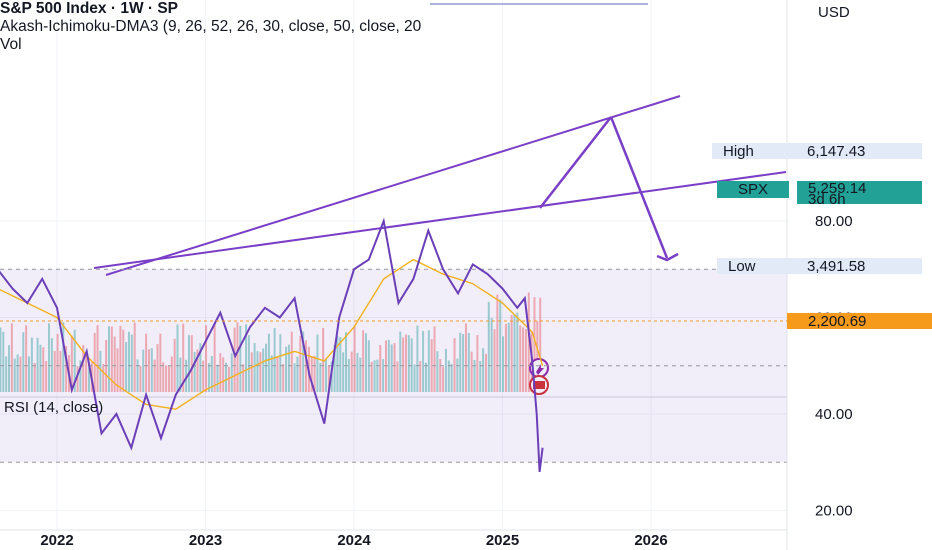 The image size is (932, 550). Describe the element at coordinates (834, 12) in the screenshot. I see `axis-unit: USD` at that location.